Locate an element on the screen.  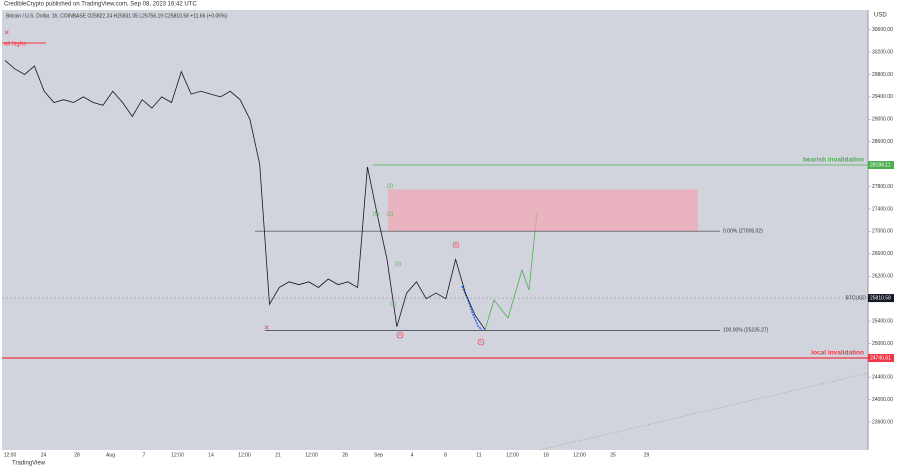
brand: TradingView is located at coordinates (29, 464).